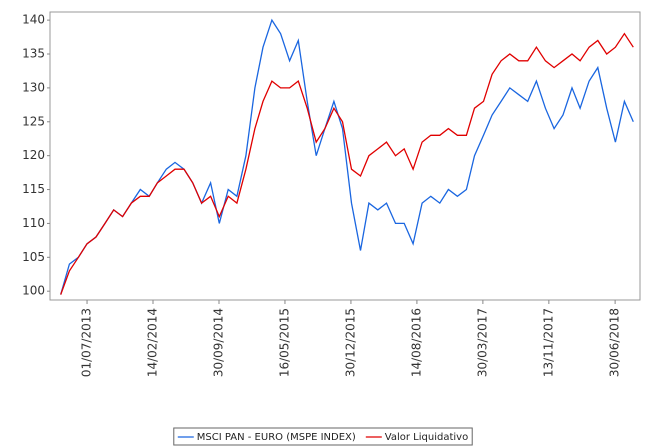 Image resolution: width=646 pixels, height=446 pixels. What do you see at coordinates (482, 342) in the screenshot?
I see `x-tick-label: 30/03/2017` at bounding box center [482, 342].